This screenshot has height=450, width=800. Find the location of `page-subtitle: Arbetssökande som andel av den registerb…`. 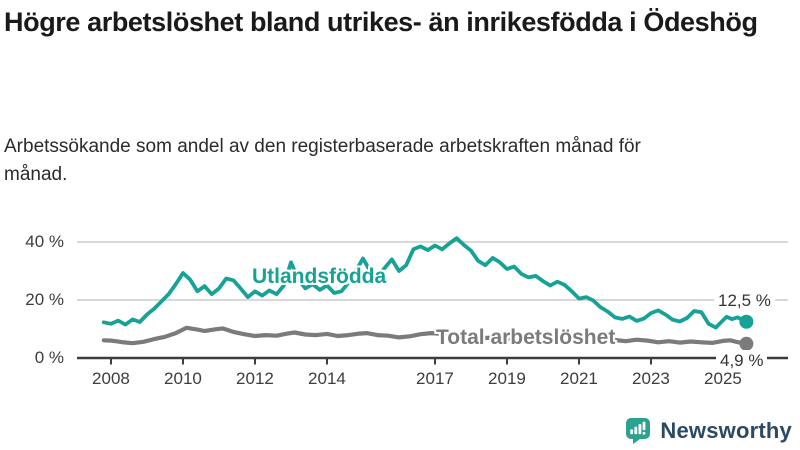

page-subtitle: Arbetssökande som andel av den registerb… is located at coordinates (322, 160).